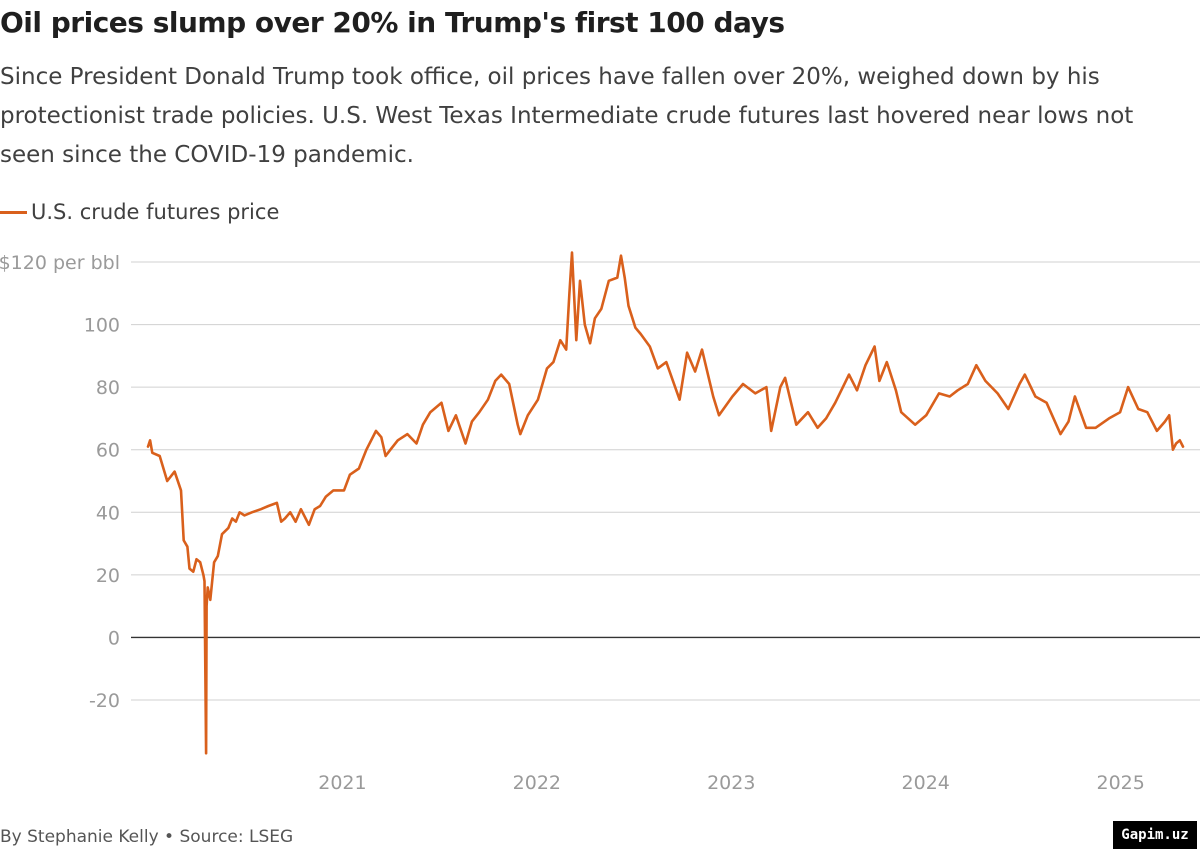 This screenshot has width=1200, height=853. Describe the element at coordinates (108, 513) in the screenshot. I see `y-tick-label: 40` at that location.